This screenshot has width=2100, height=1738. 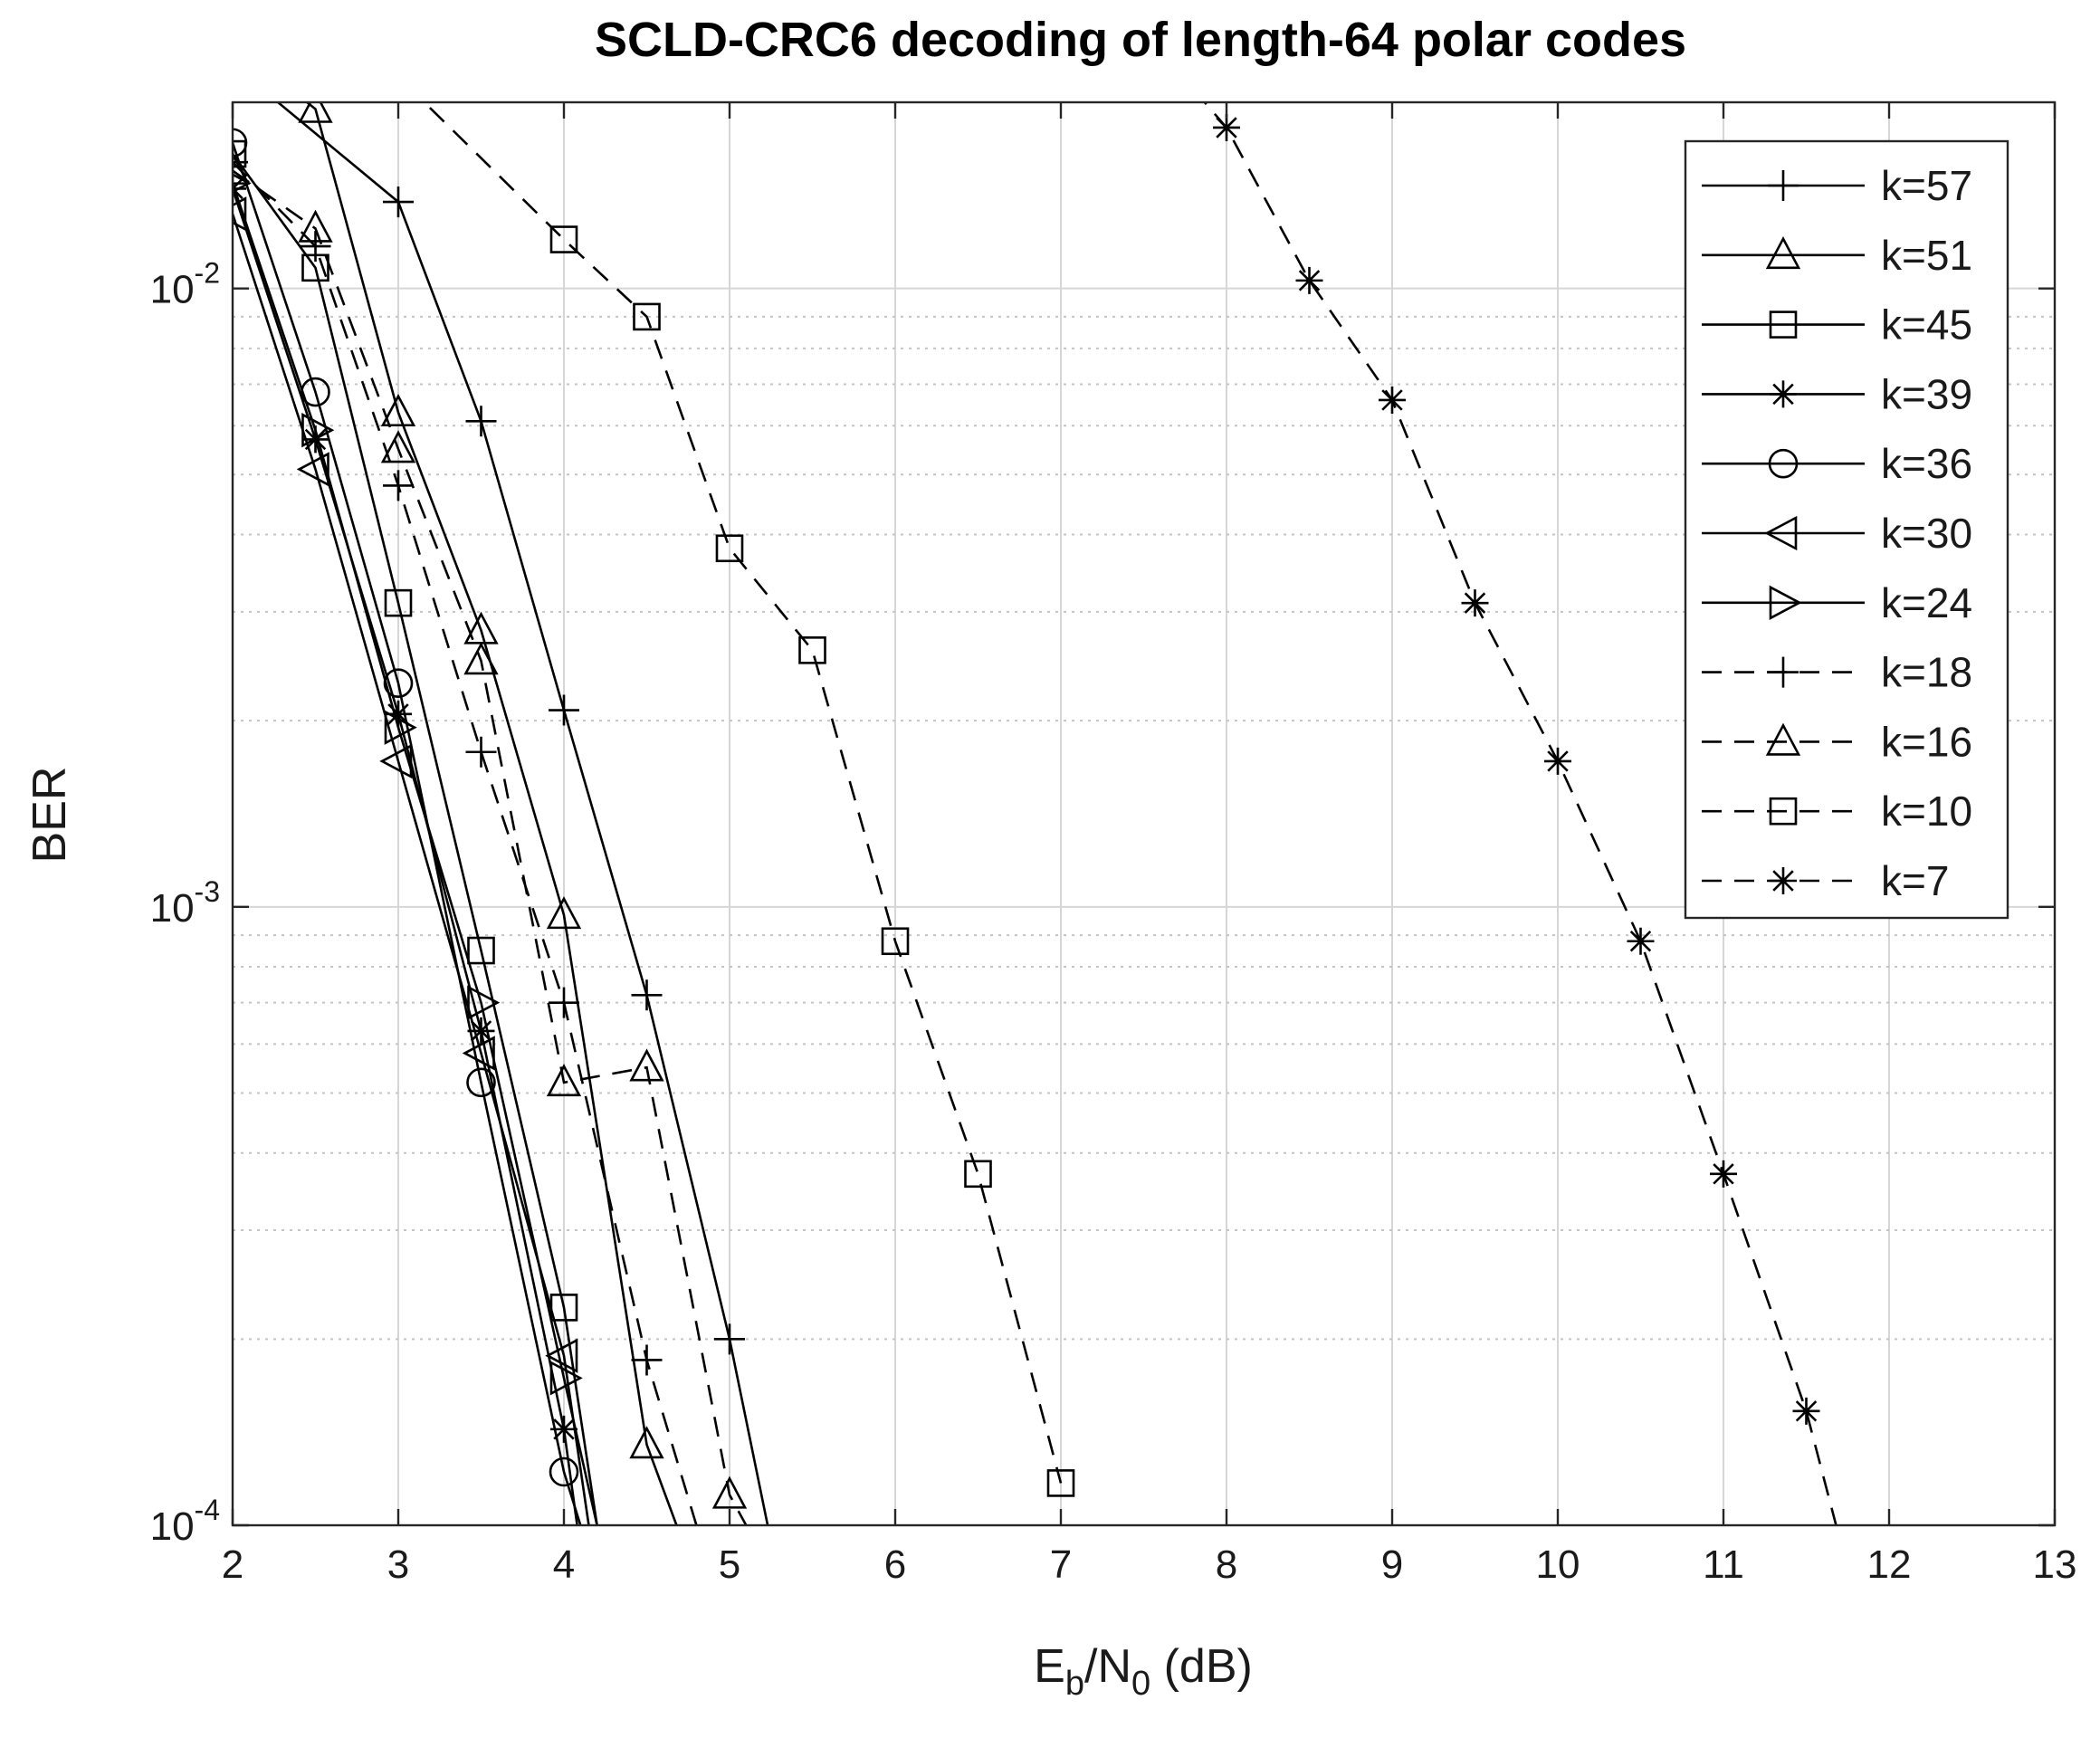 What do you see at coordinates (1837, 672) in the screenshot?
I see `legend-item: k=18` at bounding box center [1837, 672].